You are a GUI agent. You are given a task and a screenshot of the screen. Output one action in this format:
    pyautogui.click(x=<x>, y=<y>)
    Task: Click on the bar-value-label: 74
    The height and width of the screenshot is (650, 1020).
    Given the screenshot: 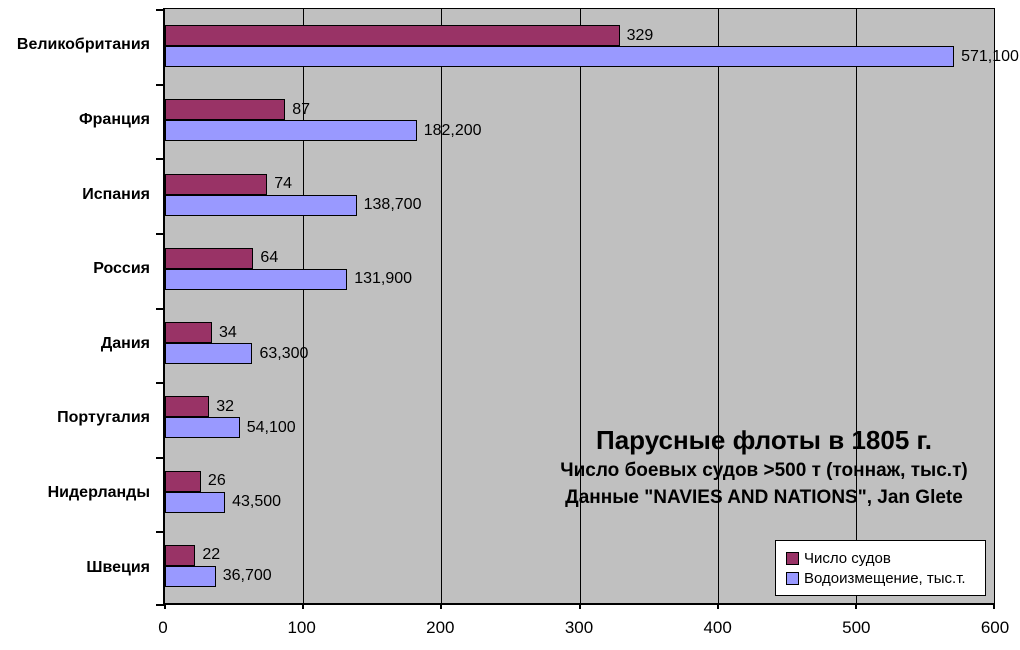 What is the action you would take?
    pyautogui.click(x=283, y=184)
    